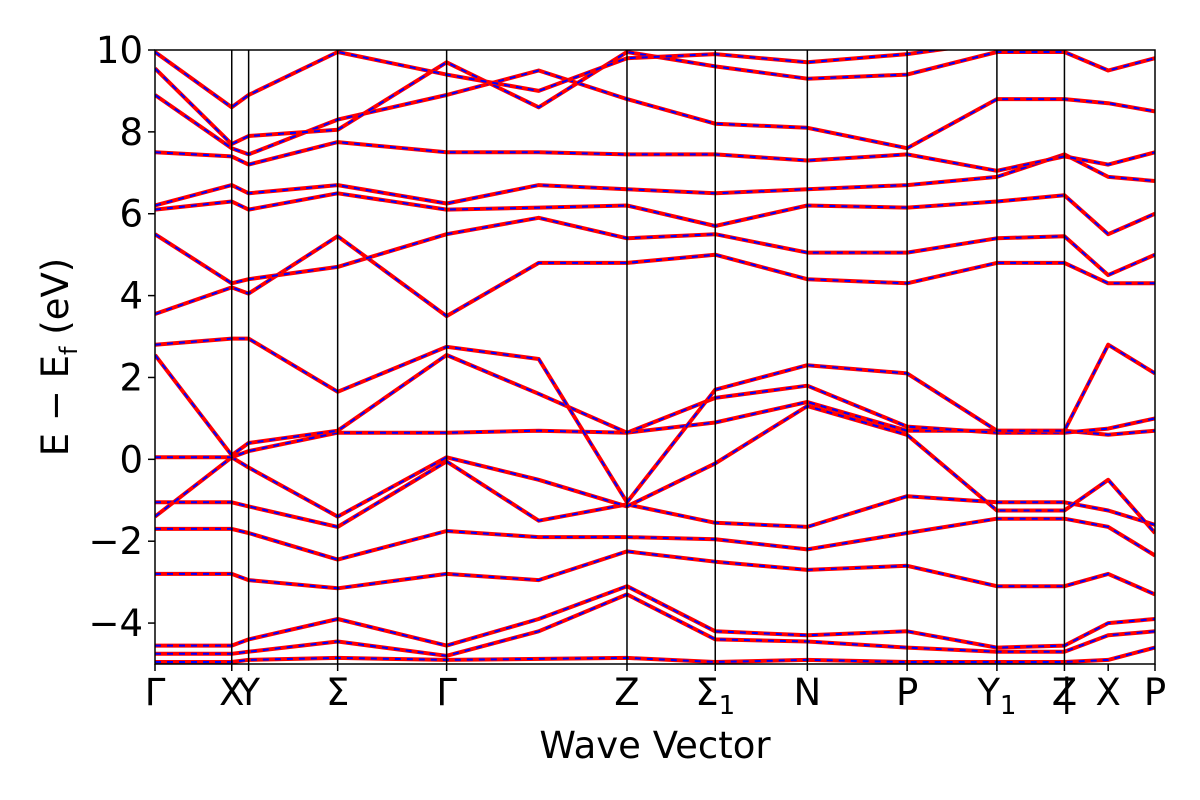  What do you see at coordinates (807, 692) in the screenshot?
I see `x-tick-label-7: N` at bounding box center [807, 692].